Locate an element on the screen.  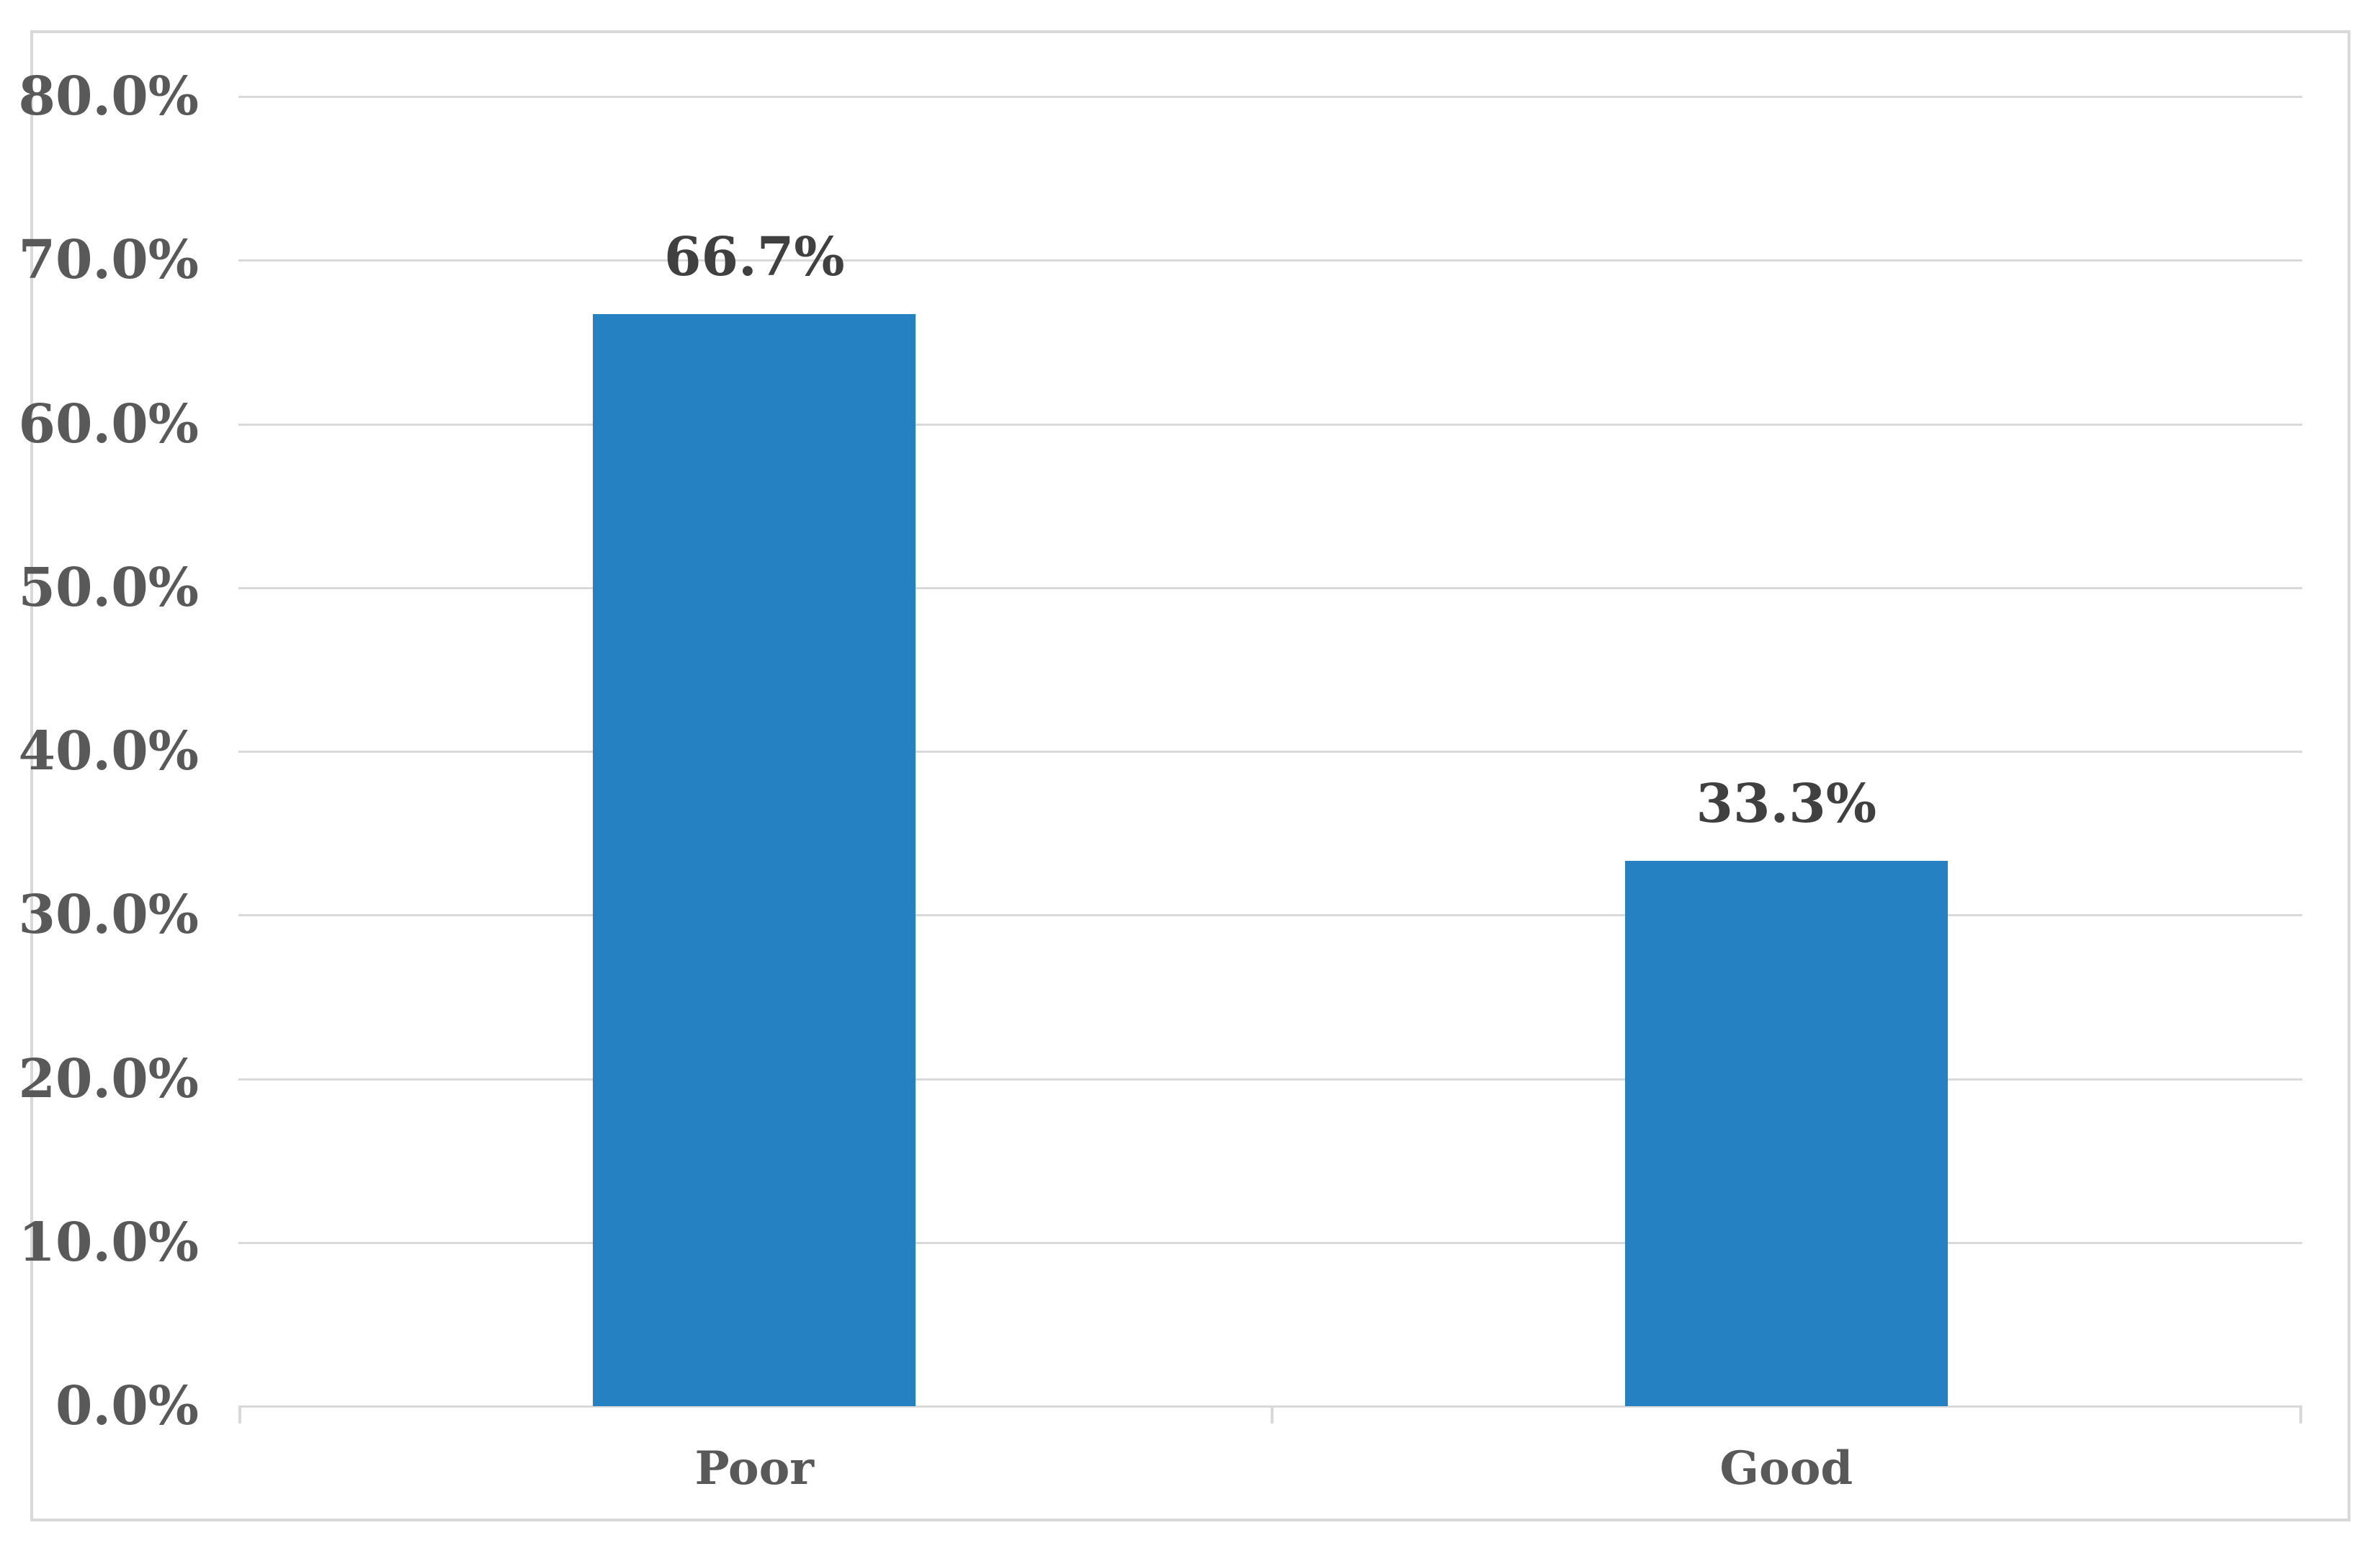
bar-good is located at coordinates (1786, 1133).